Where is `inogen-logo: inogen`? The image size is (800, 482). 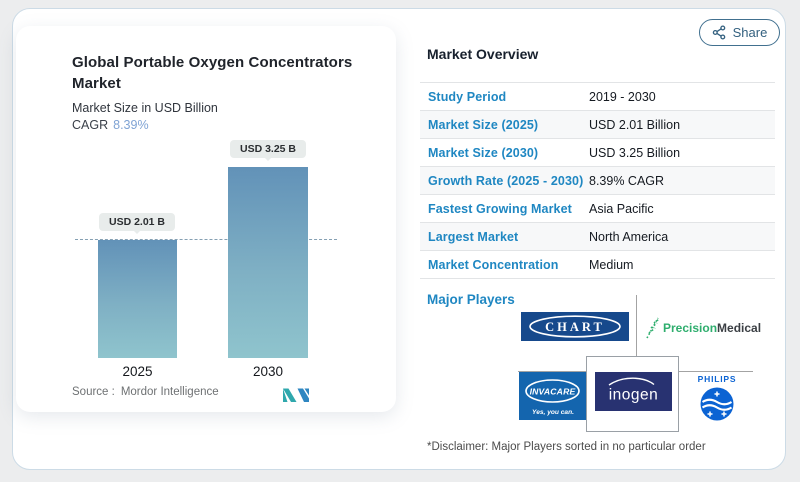 inogen-logo: inogen is located at coordinates (633, 391).